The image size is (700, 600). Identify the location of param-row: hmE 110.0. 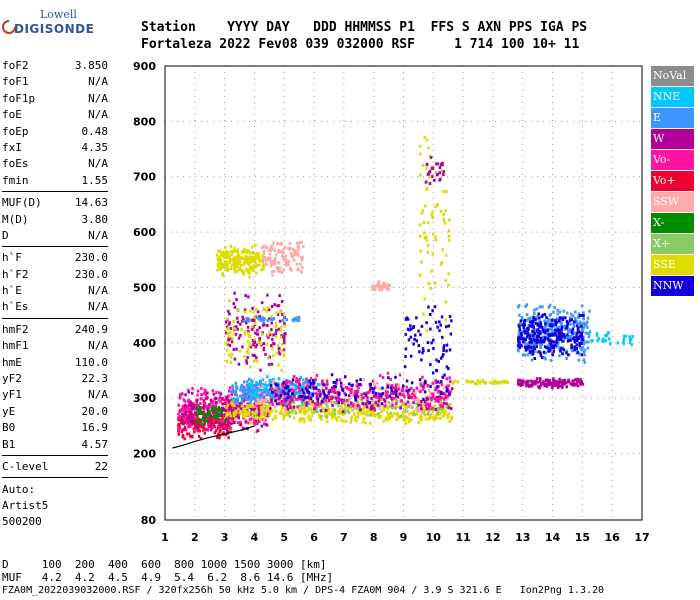
(55, 363).